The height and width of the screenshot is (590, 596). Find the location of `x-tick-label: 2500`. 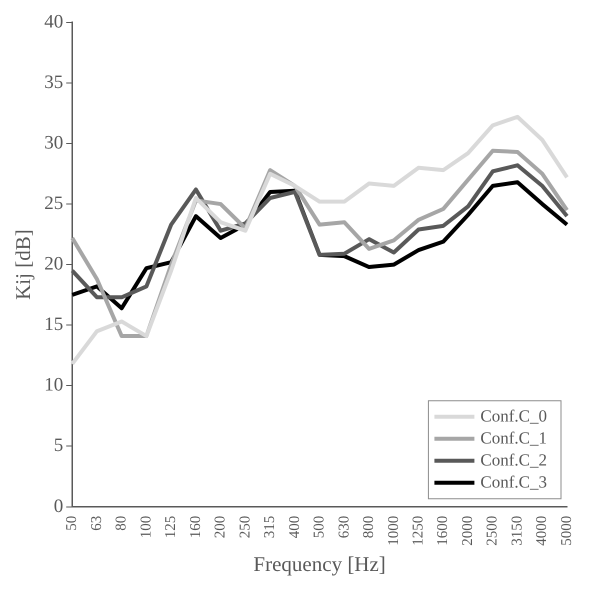

x-tick-label: 2500 is located at coordinates (492, 531).